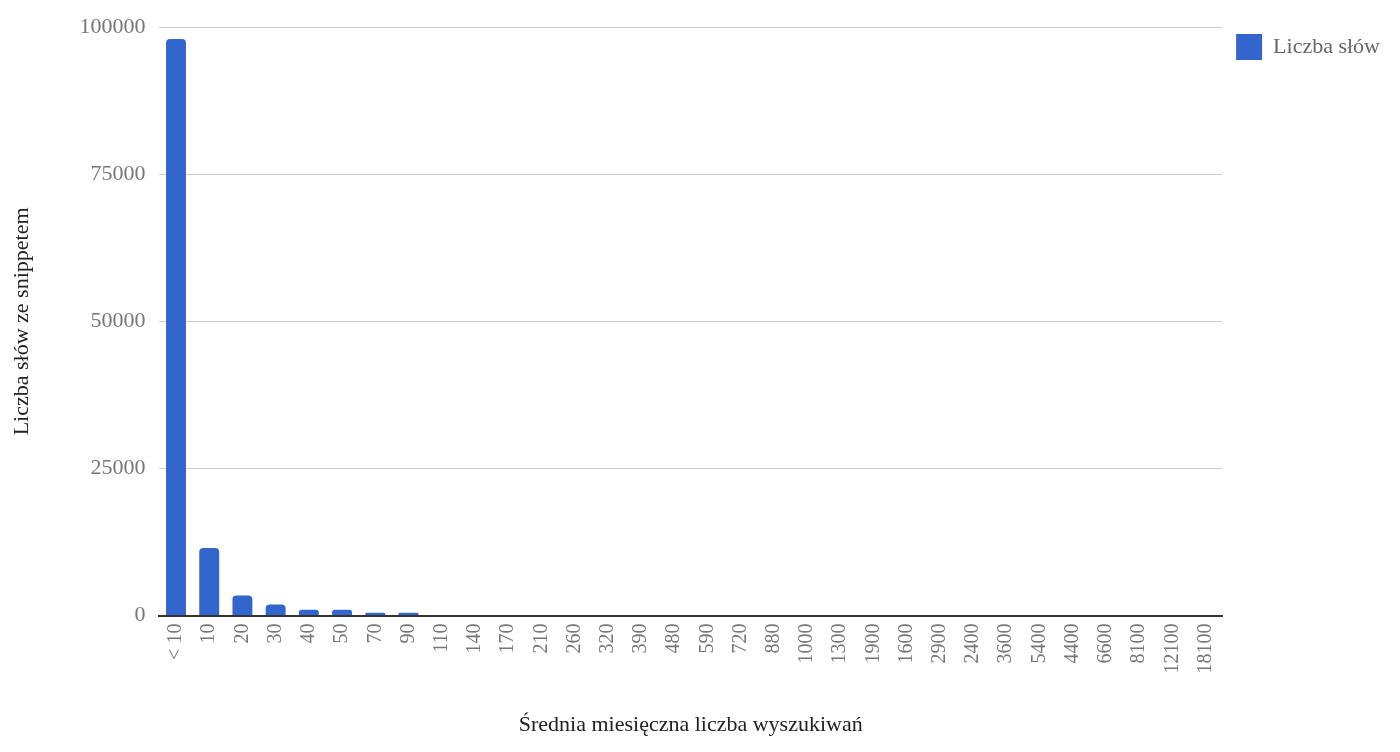 This screenshot has width=1400, height=752. I want to click on x-tick-label: 70, so click(373, 633).